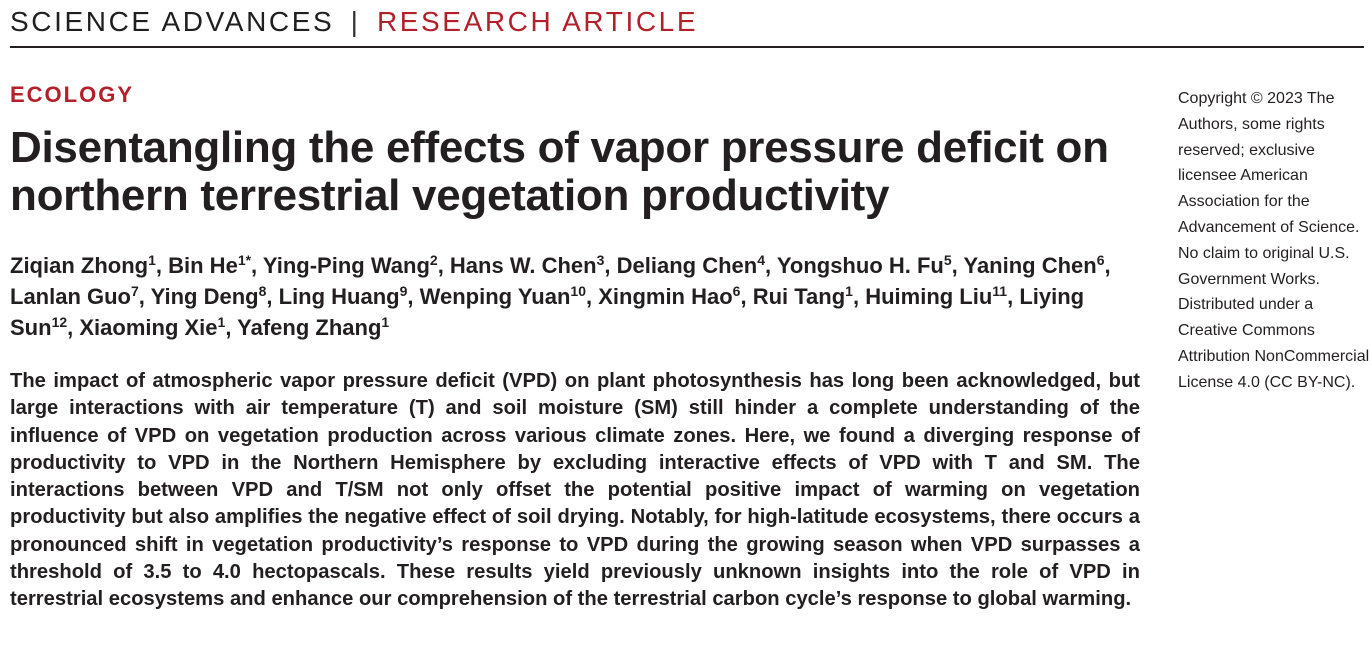 This screenshot has width=1372, height=650. What do you see at coordinates (403, 291) in the screenshot?
I see `author-affiliation: 9` at bounding box center [403, 291].